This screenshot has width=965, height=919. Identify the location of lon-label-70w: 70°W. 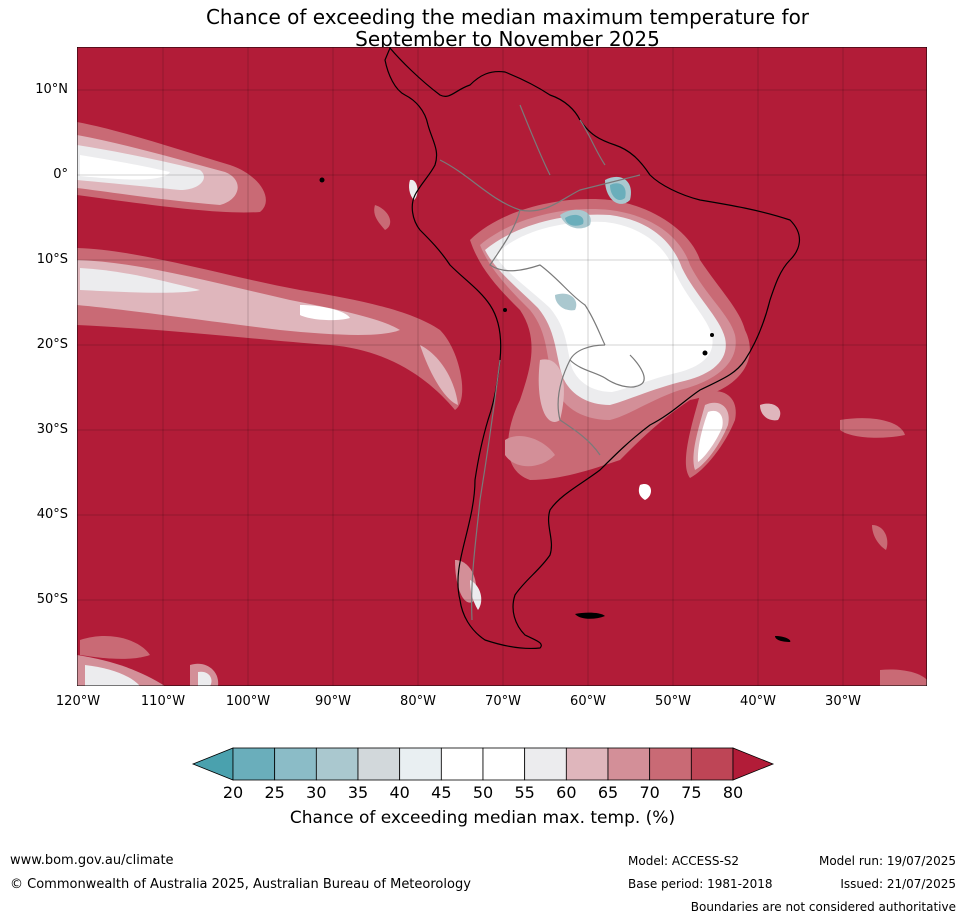
(503, 701).